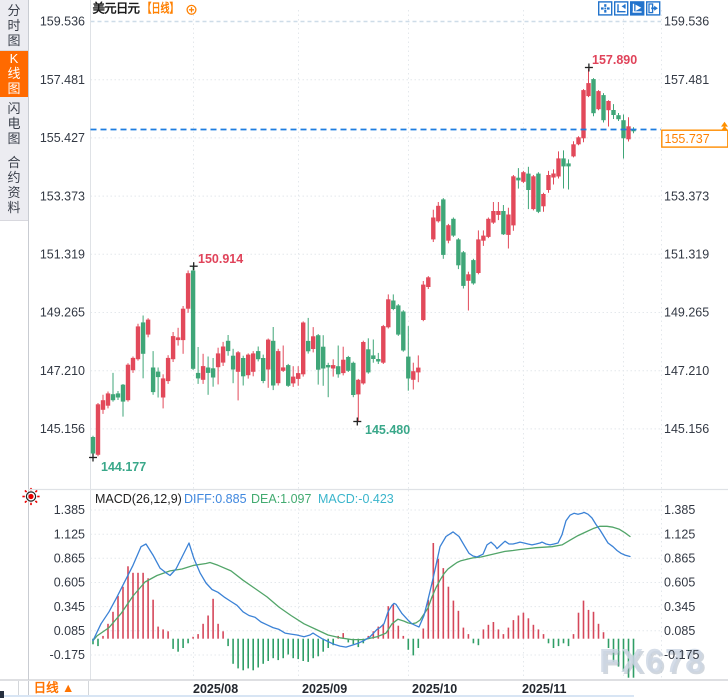 This screenshot has width=728, height=698. I want to click on svg-text: DIFF:0.885, so click(215, 499).